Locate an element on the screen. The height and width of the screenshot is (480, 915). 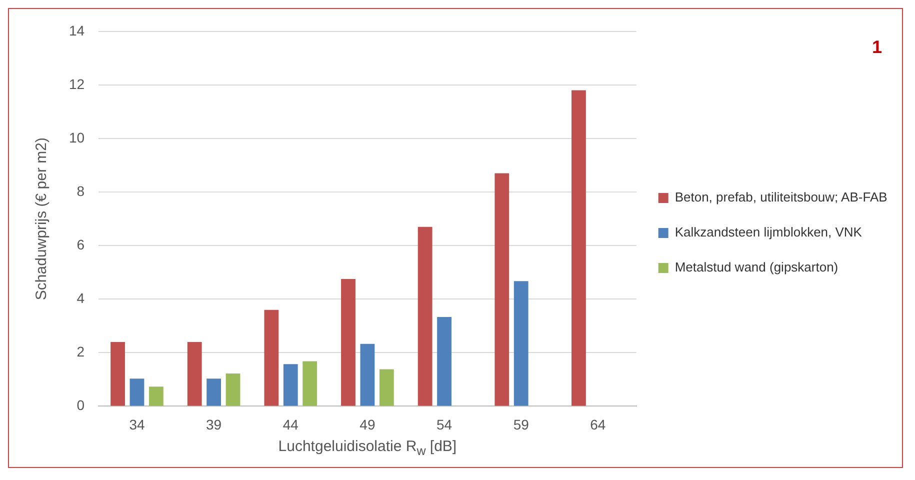
y-tick-label: 4 is located at coordinates (80, 298).